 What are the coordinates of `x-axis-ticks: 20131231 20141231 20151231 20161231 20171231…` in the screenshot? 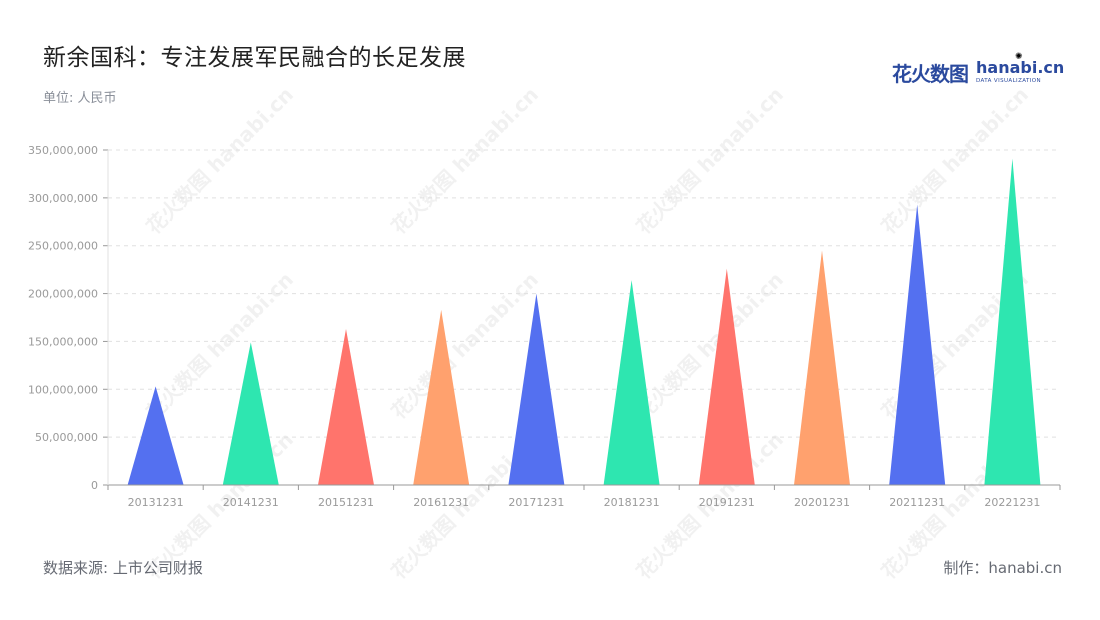 It's located at (584, 497).